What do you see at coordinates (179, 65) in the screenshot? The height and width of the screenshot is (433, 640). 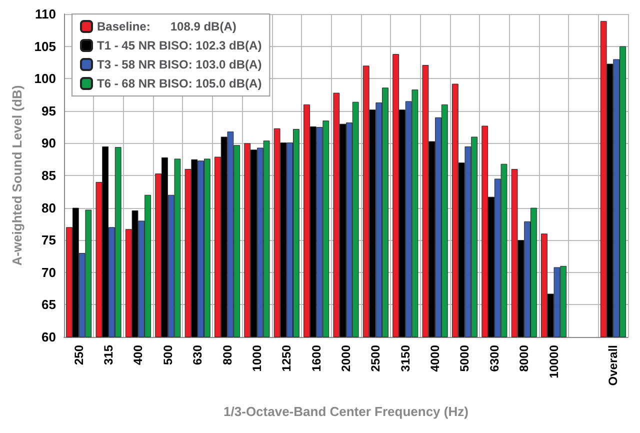 I see `legend-label: T3 - 58 NR BISO: 103.0 dB(A)` at bounding box center [179, 65].